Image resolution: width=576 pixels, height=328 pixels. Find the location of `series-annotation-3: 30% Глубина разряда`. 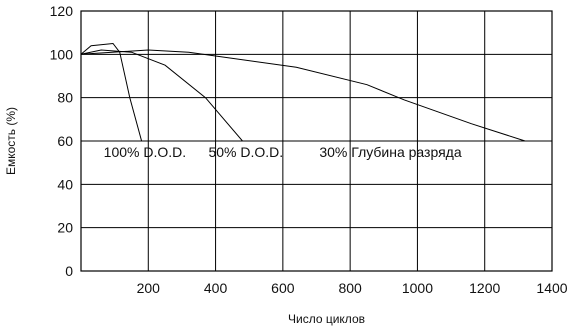

series-annotation-3: 30% Глубина разряда is located at coordinates (390, 152).